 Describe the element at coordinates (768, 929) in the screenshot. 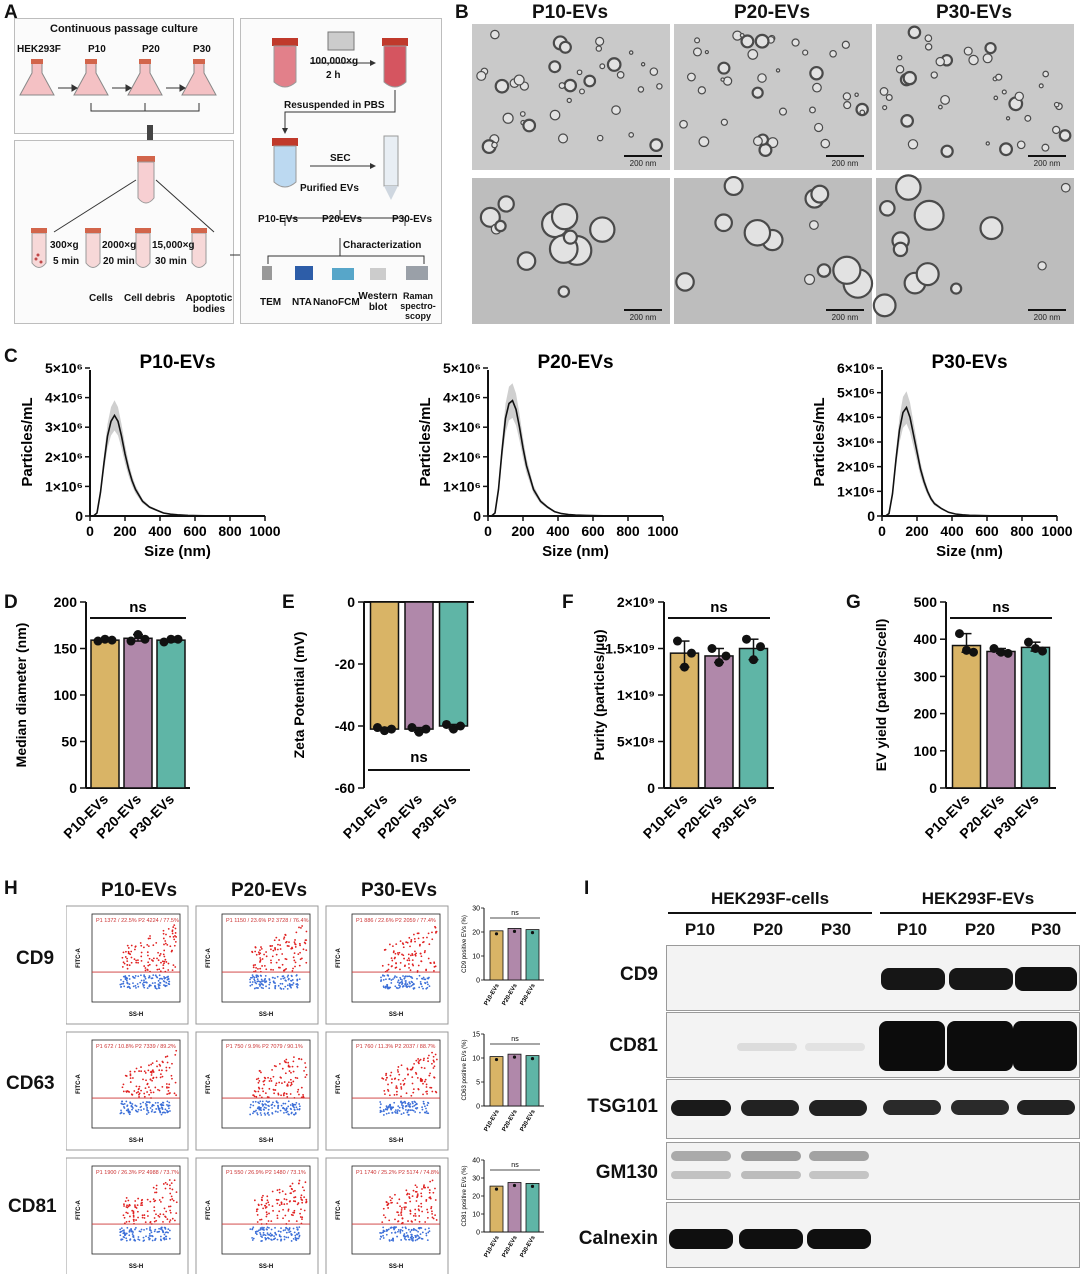

I see `blot-lane-label: P20` at that location.